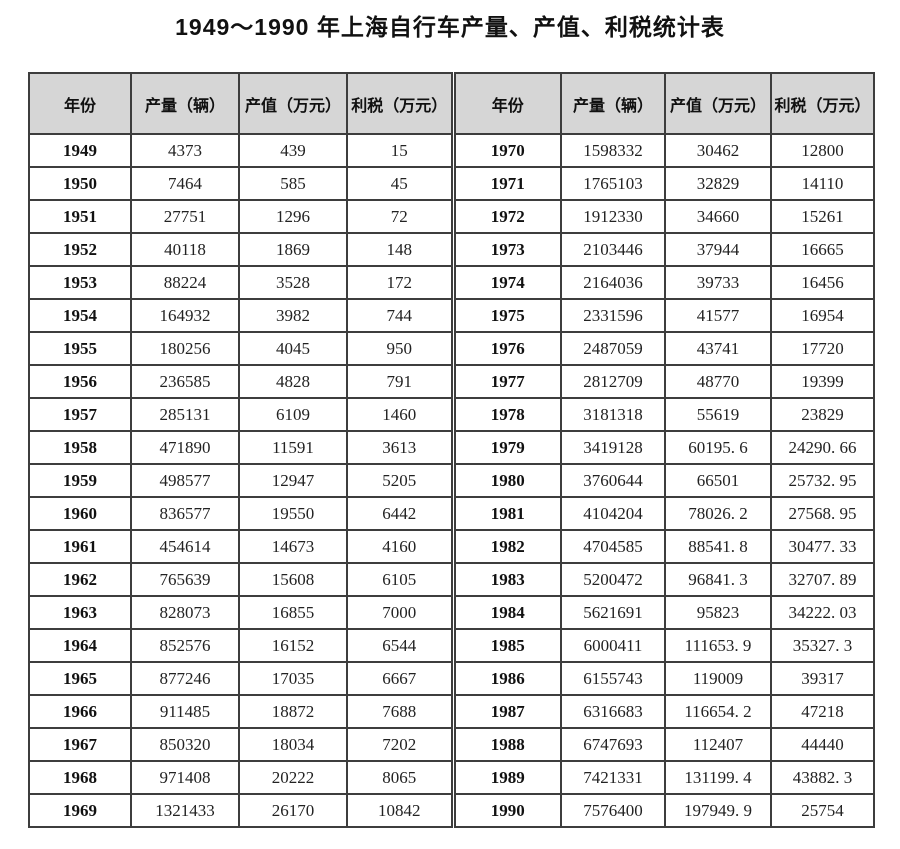 This screenshot has height=849, width=900. I want to click on value-cell: 23829, so click(822, 414).